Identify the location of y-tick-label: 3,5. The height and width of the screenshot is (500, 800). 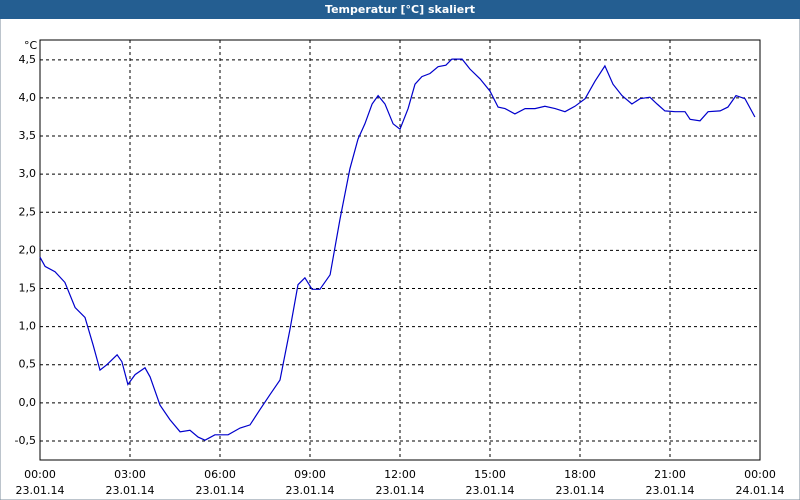
(28, 135).